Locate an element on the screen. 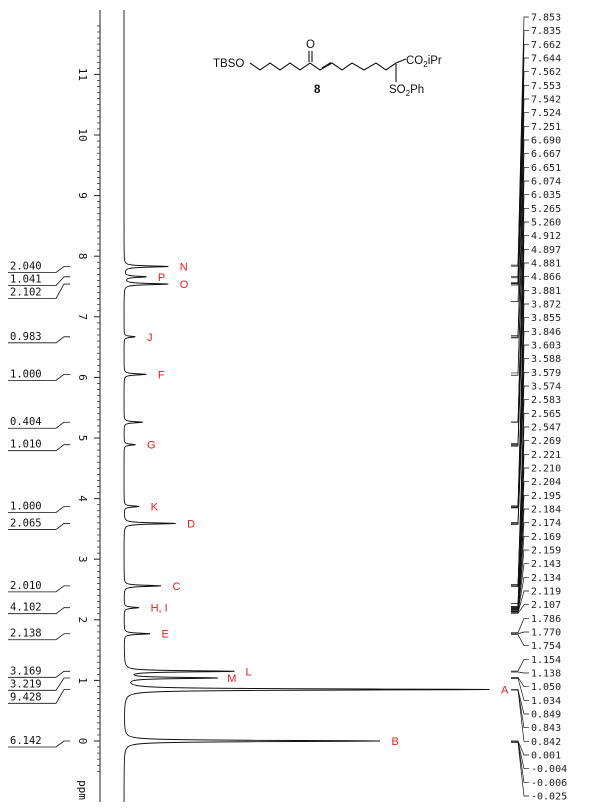  axis-tick-label: 11 is located at coordinates (82, 74).